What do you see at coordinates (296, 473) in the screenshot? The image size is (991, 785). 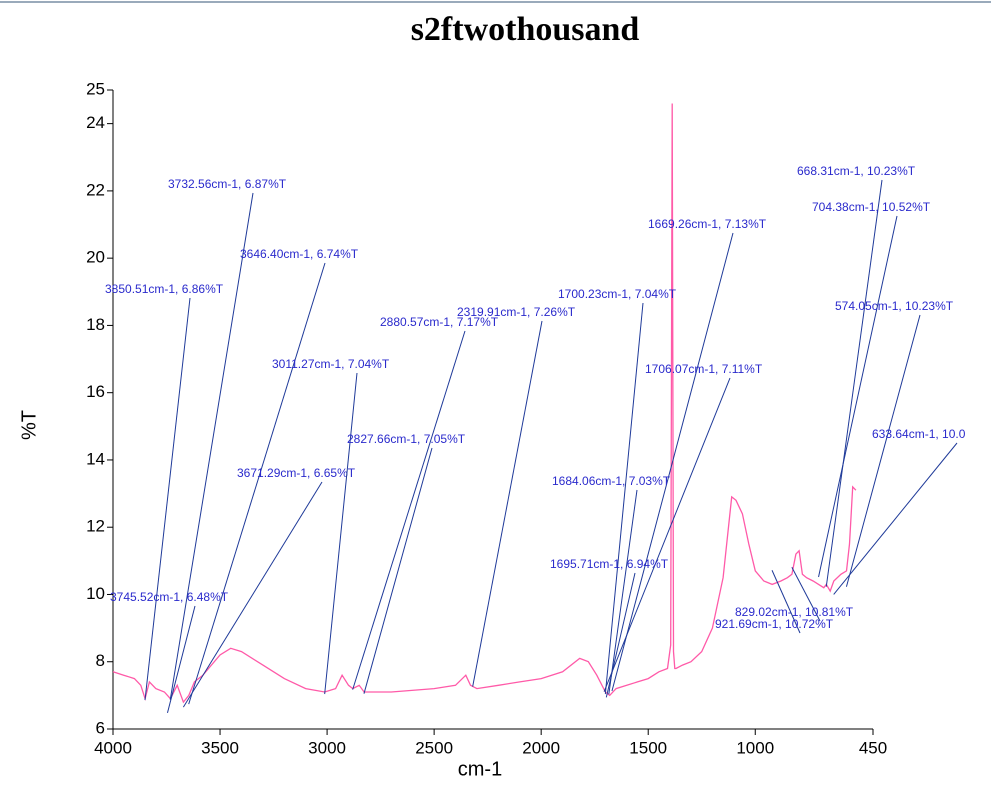 I see `annotation-label: 3671.29cm-1, 6.65%T` at bounding box center [296, 473].